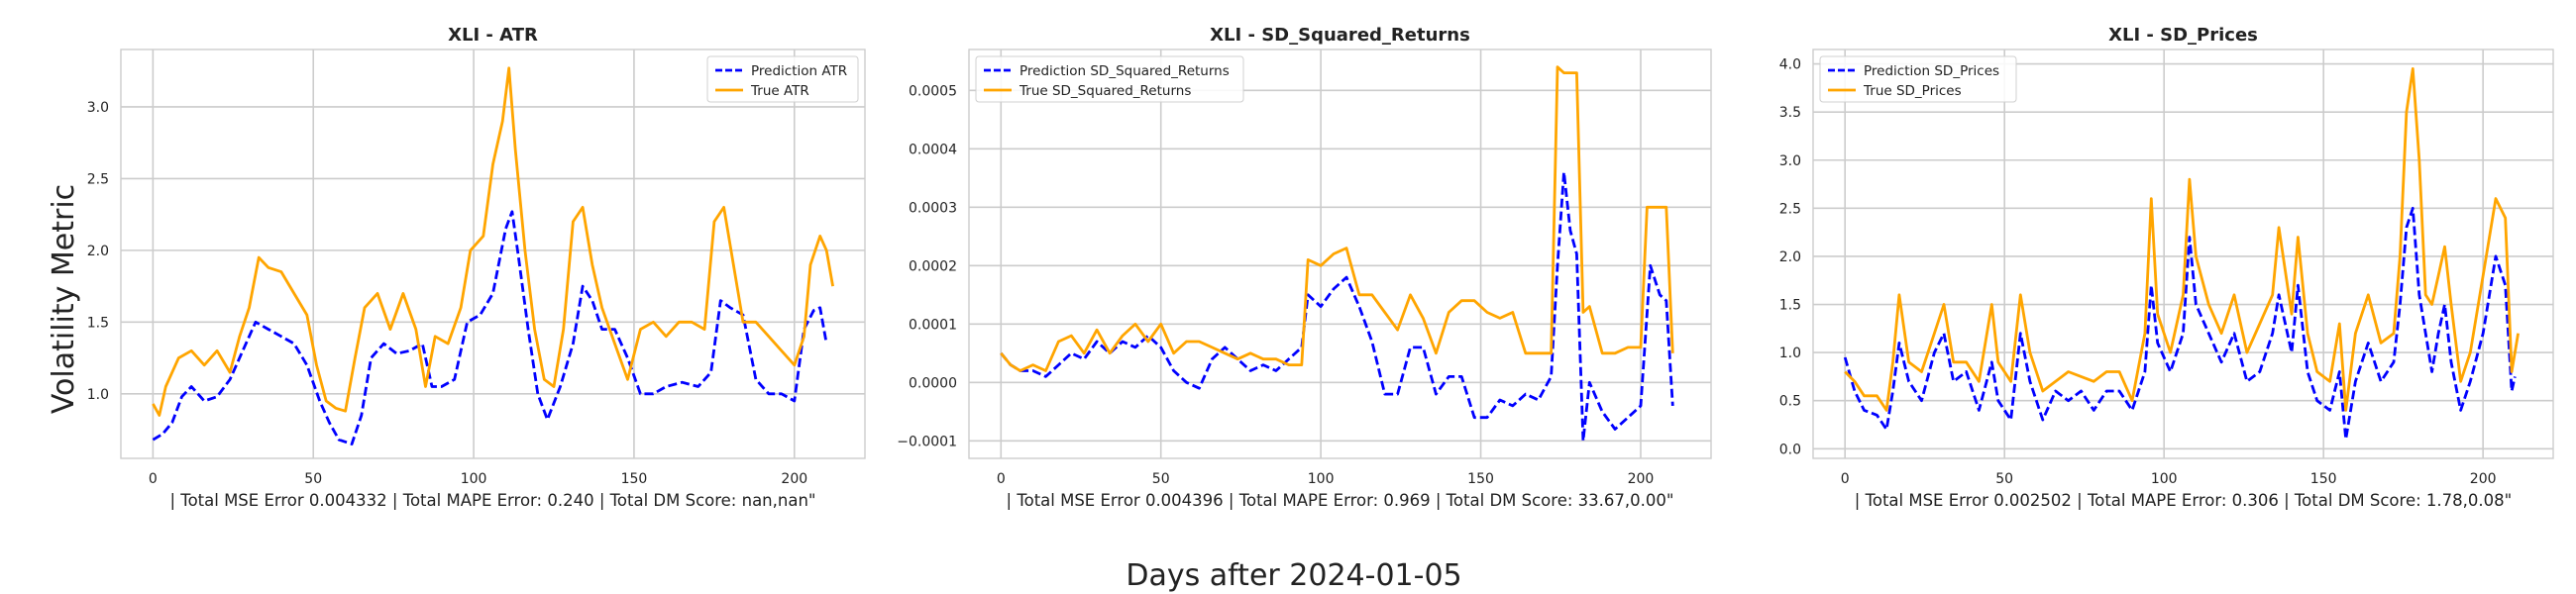 The height and width of the screenshot is (594, 2576). Describe the element at coordinates (1790, 65) in the screenshot. I see `y-tick-label: 4.0` at that location.